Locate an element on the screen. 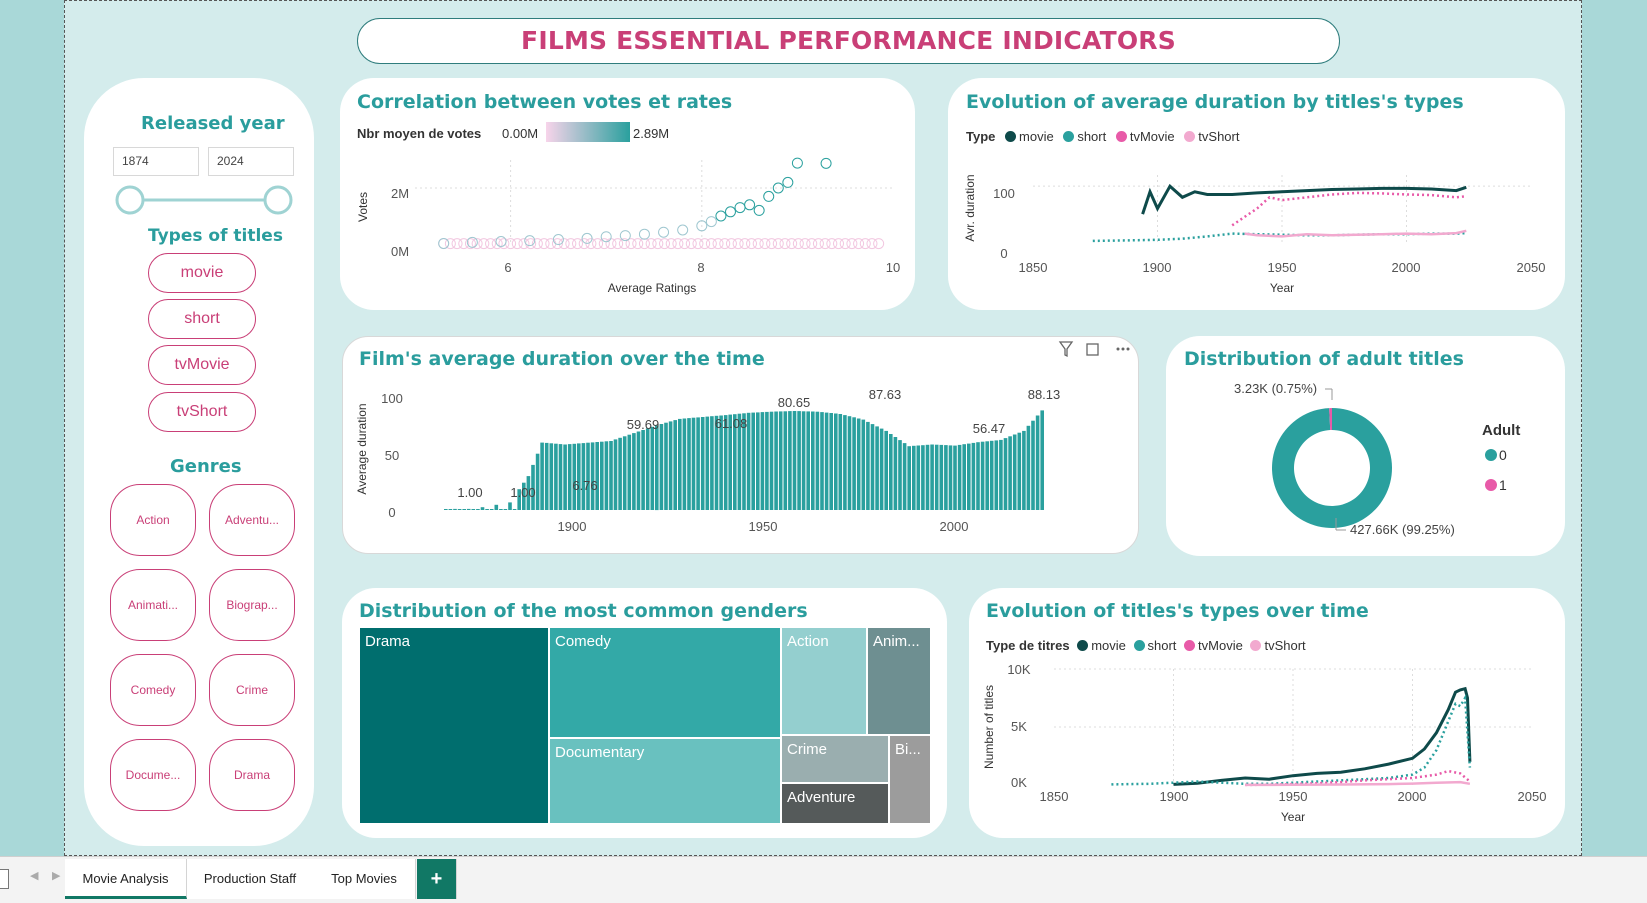 This screenshot has width=1647, height=903. add-page-button: + is located at coordinates (437, 879).